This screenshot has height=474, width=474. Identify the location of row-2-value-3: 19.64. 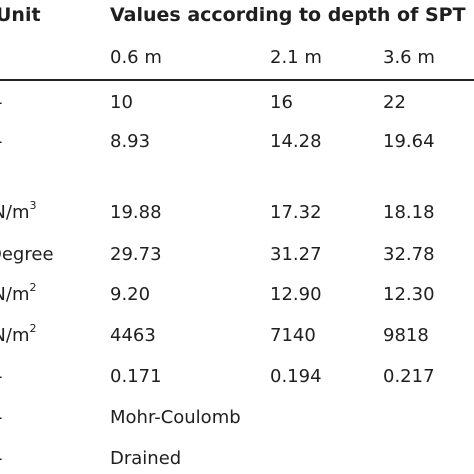
(409, 141).